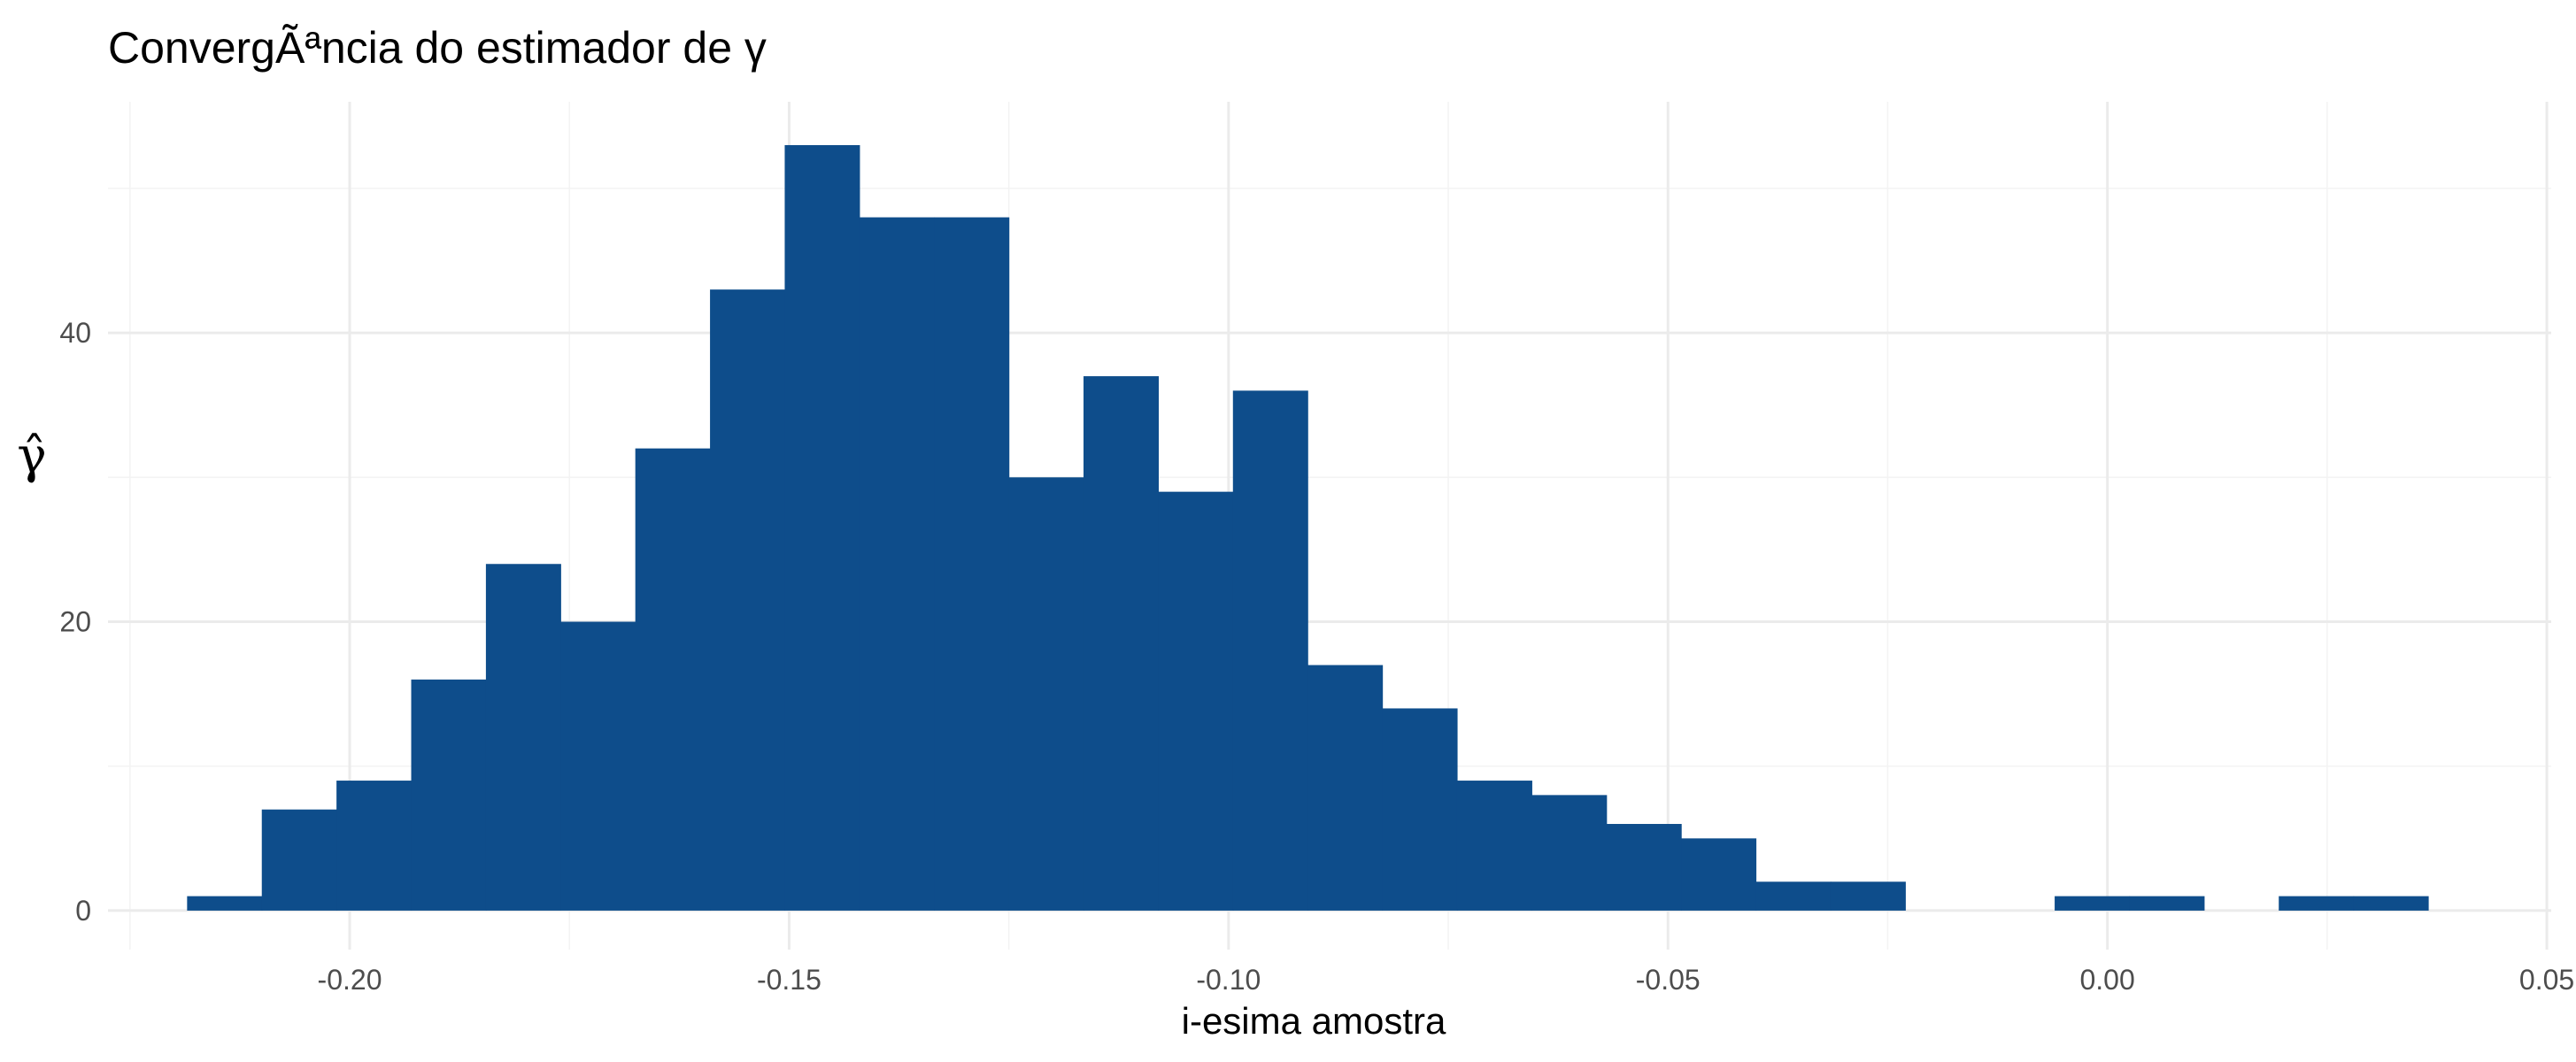 The image size is (2576, 1062). What do you see at coordinates (1314, 1021) in the screenshot?
I see `x-axis-label: i-esima amostra` at bounding box center [1314, 1021].